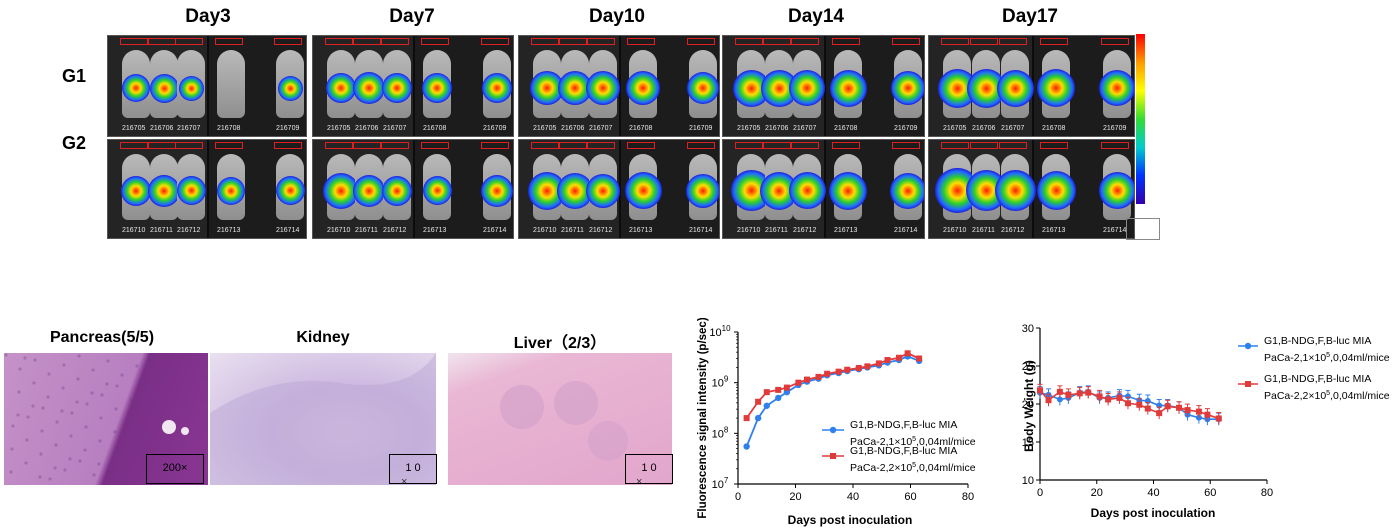 The height and width of the screenshot is (530, 1397). What do you see at coordinates (1028, 367) in the screenshot?
I see `y-tick-label: 25` at bounding box center [1028, 367].